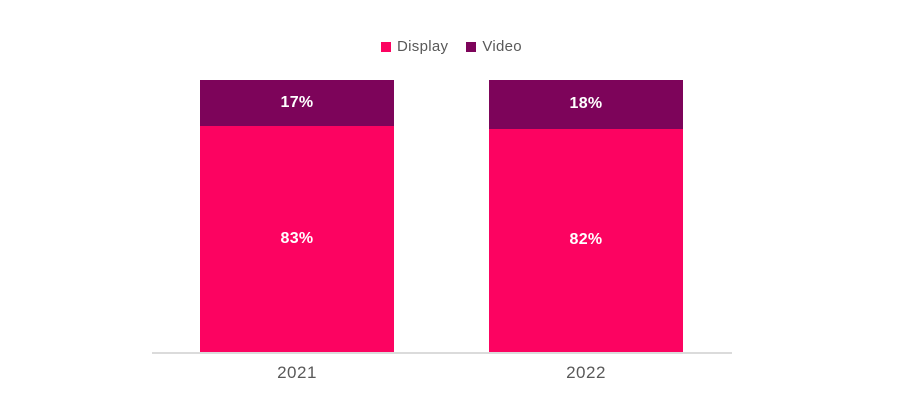 The width and height of the screenshot is (903, 406). What do you see at coordinates (423, 46) in the screenshot?
I see `legend-label-display: Display` at bounding box center [423, 46].